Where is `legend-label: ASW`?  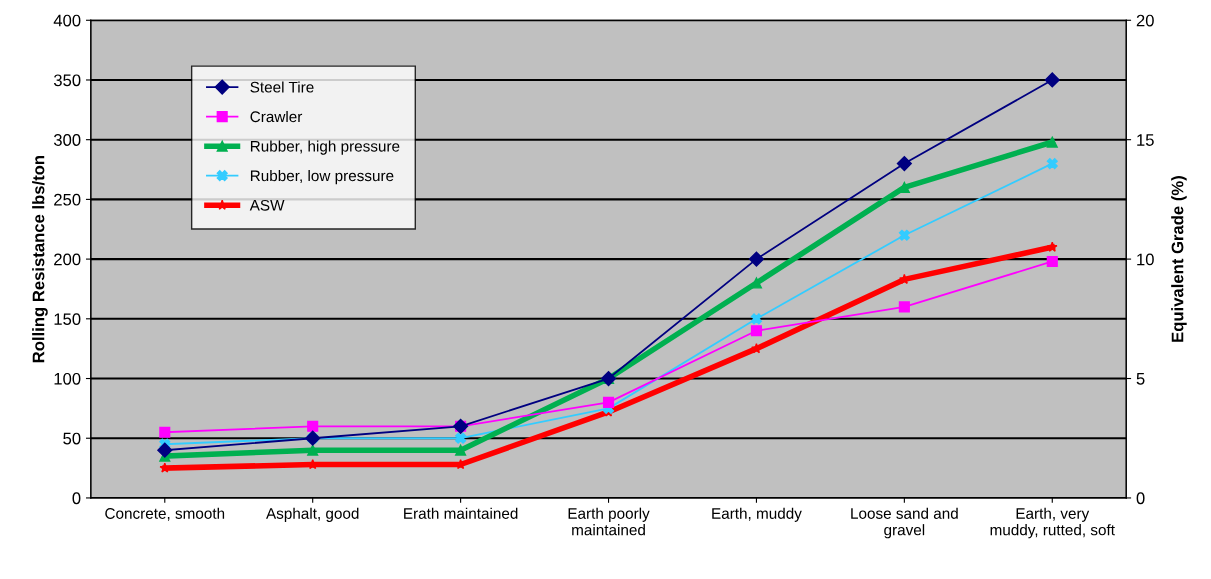
legend-label: ASW is located at coordinates (267, 205).